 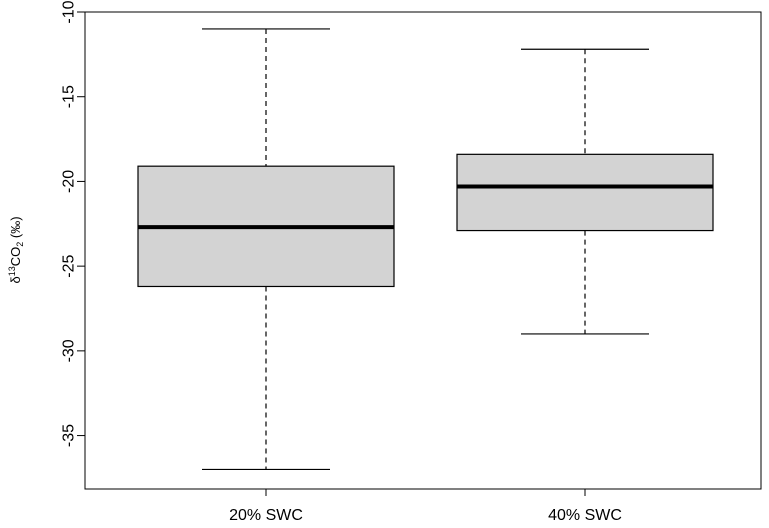 What do you see at coordinates (73, 223) in the screenshot?
I see `y-axis: -35 -30 -25 -20 -15 -10` at bounding box center [73, 223].